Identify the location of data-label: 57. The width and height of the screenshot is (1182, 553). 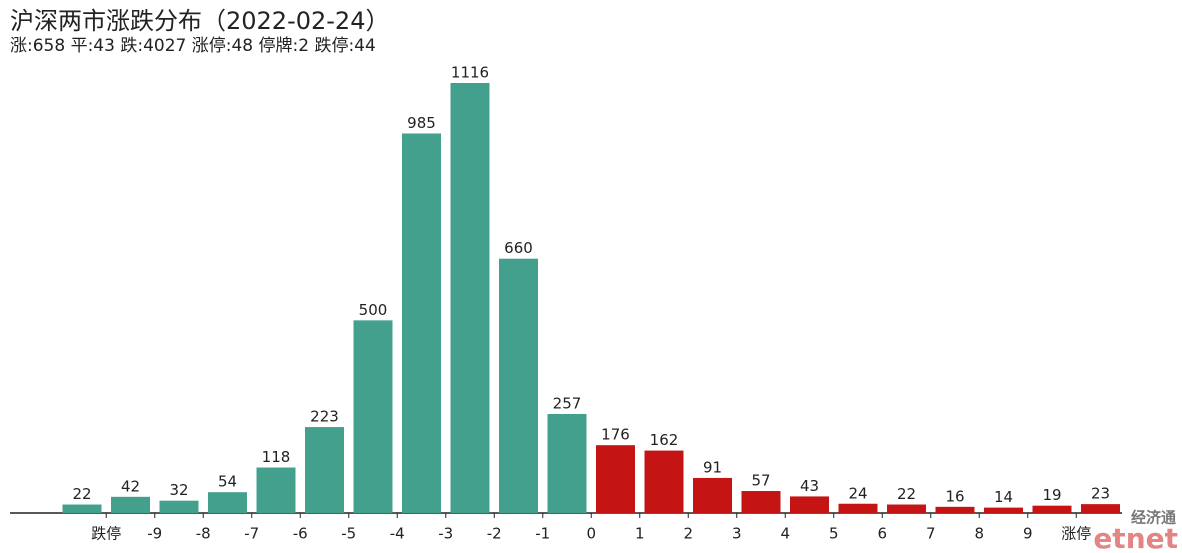
(760, 481).